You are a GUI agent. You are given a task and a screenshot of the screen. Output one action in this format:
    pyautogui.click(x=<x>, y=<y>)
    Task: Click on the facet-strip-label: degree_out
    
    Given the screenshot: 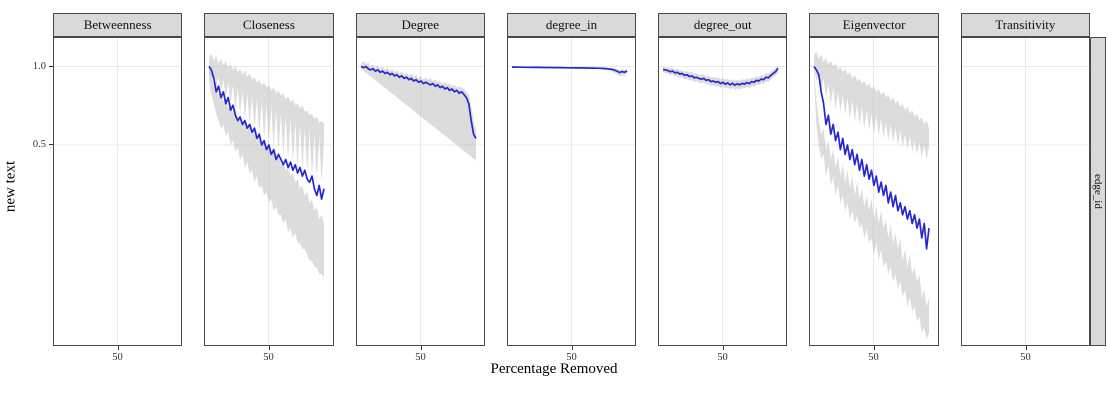 What is the action you would take?
    pyautogui.click(x=722, y=24)
    